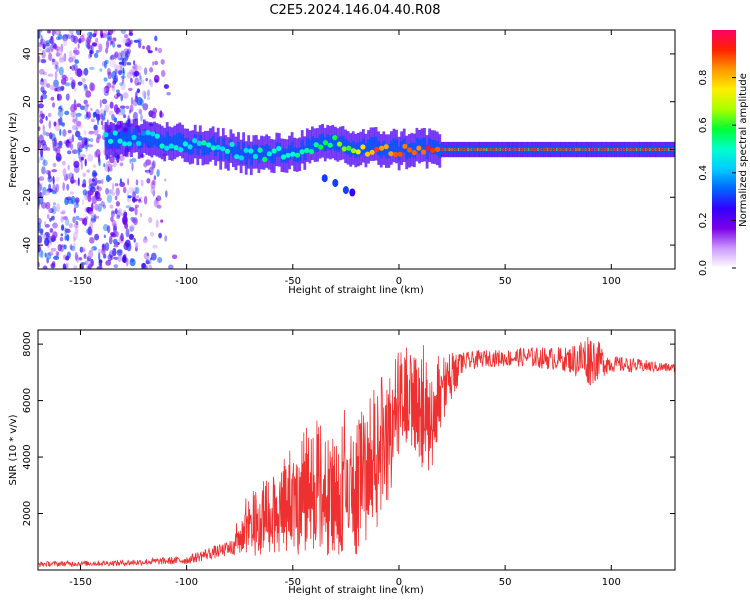  Describe the element at coordinates (13, 150) in the screenshot. I see `spectrogram-ylabel: Frequency (Hz)` at that location.